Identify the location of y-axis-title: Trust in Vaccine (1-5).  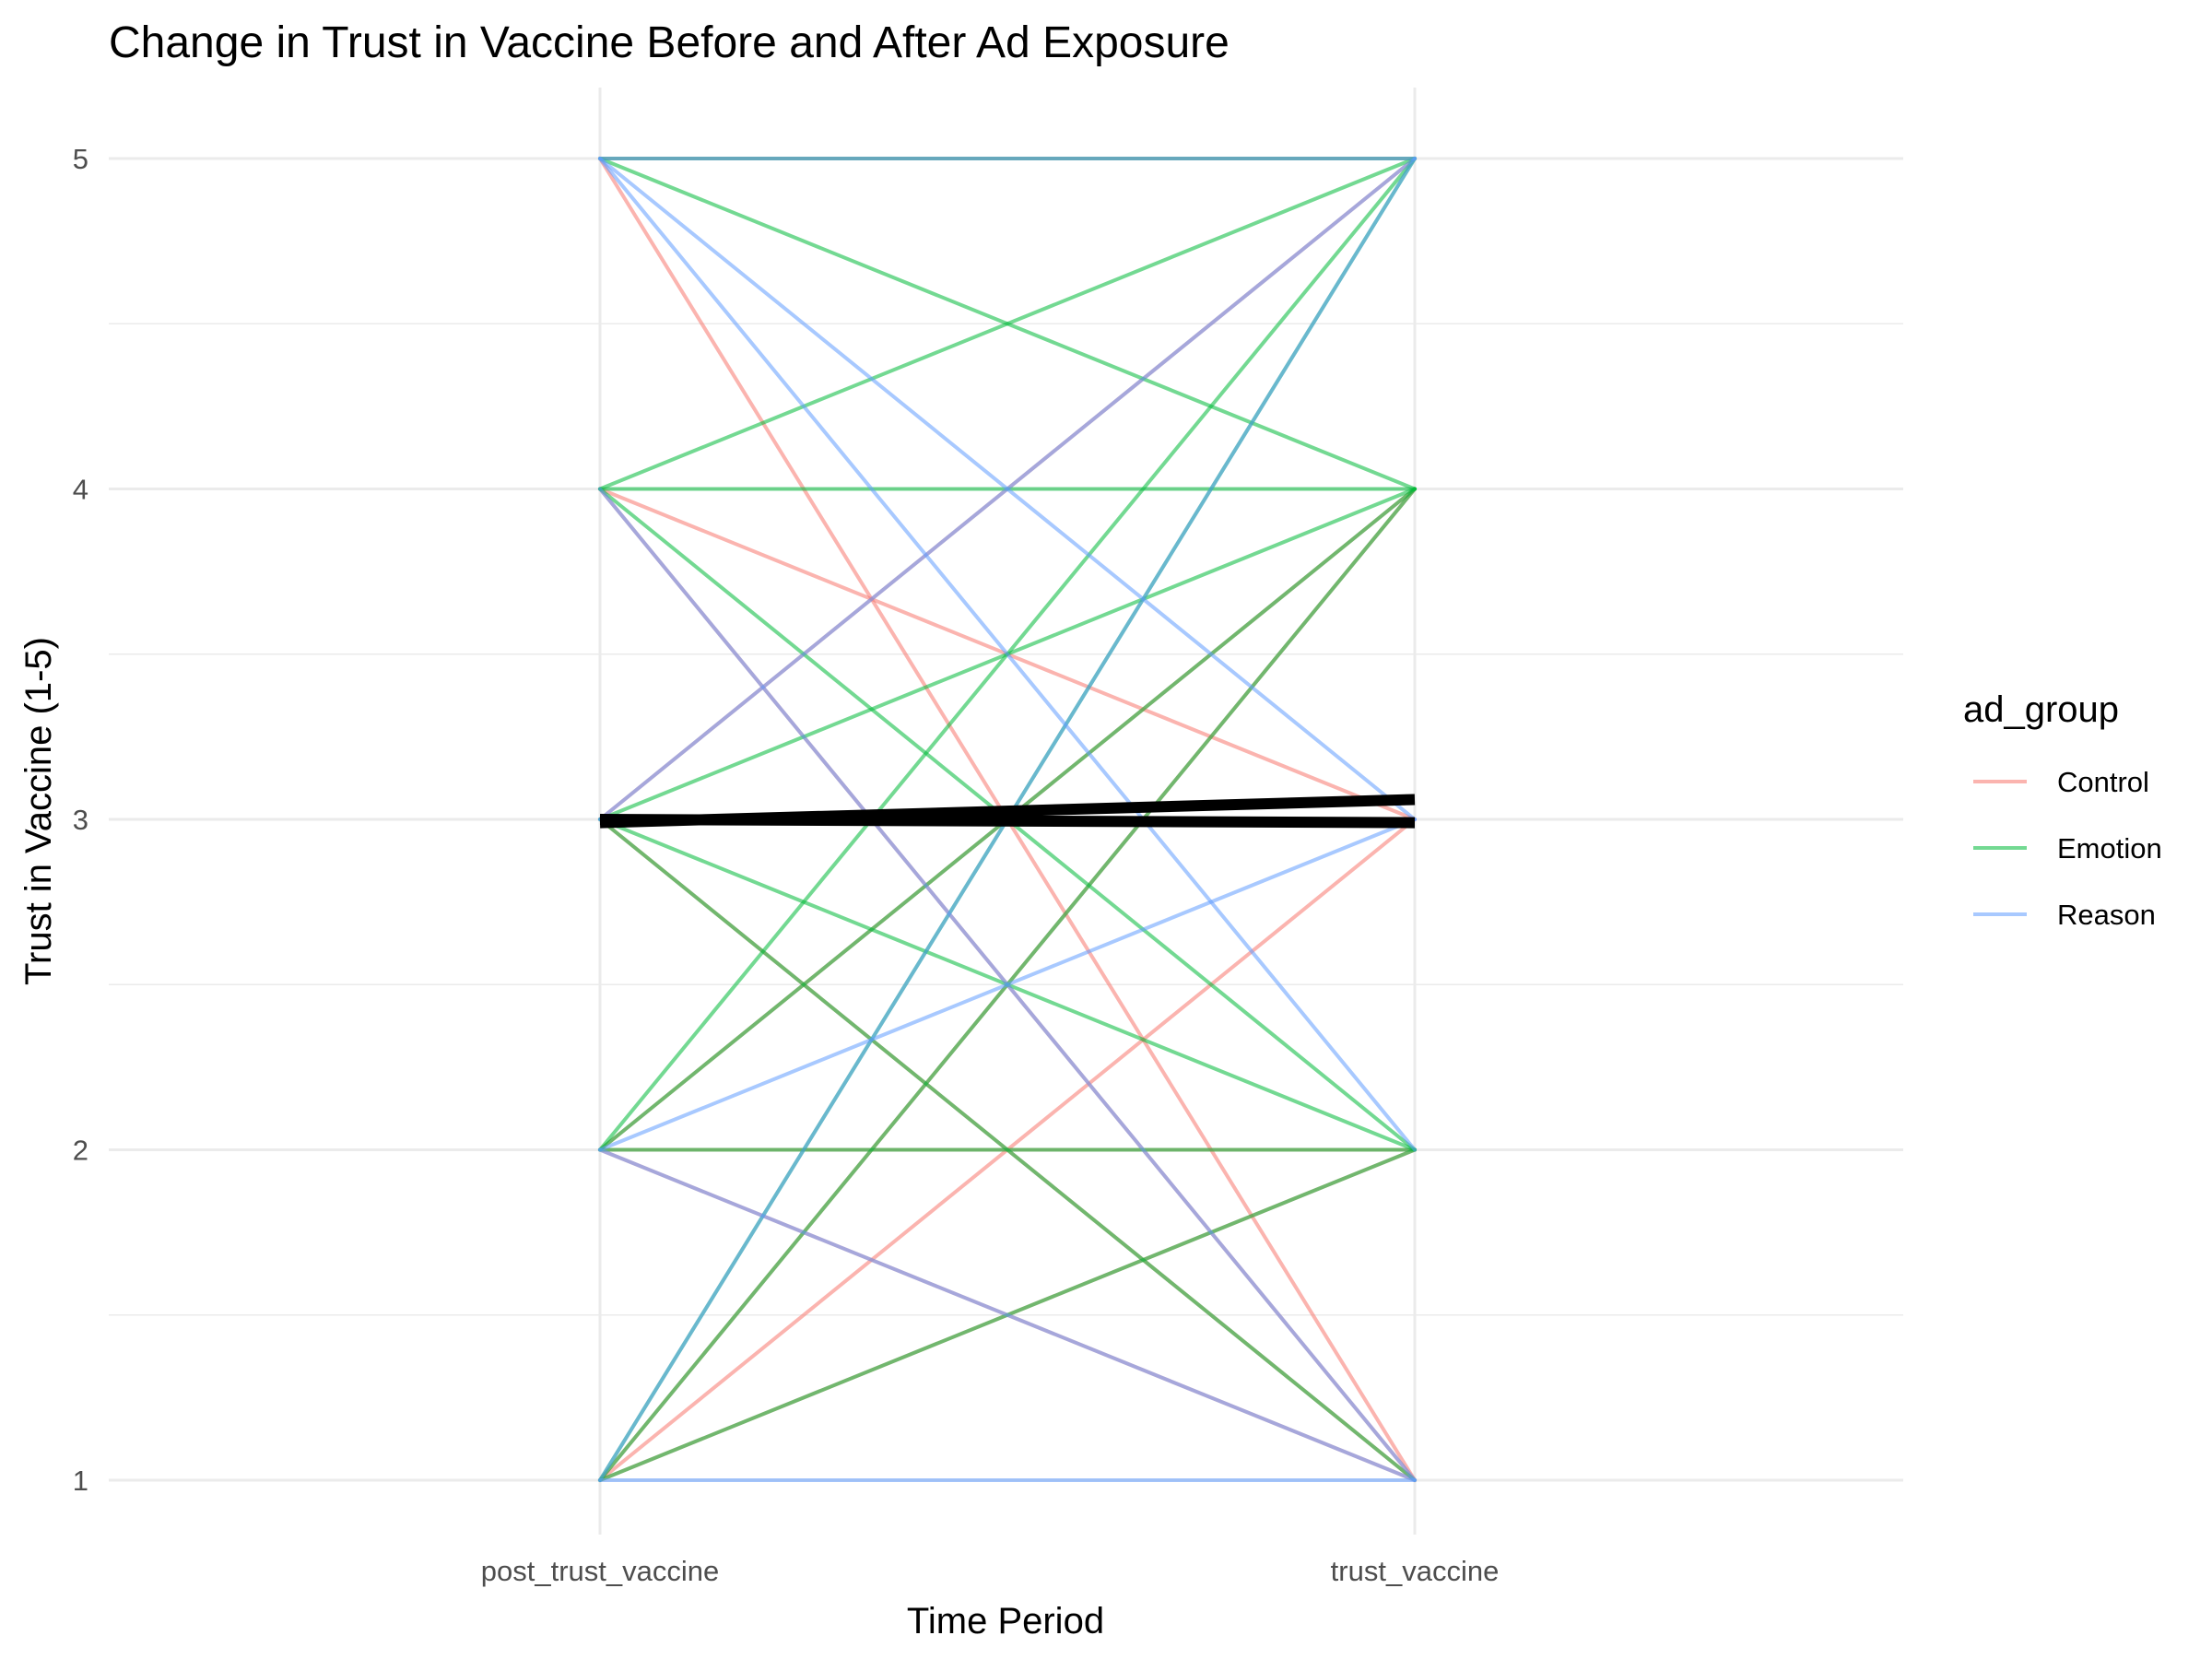
(38, 811).